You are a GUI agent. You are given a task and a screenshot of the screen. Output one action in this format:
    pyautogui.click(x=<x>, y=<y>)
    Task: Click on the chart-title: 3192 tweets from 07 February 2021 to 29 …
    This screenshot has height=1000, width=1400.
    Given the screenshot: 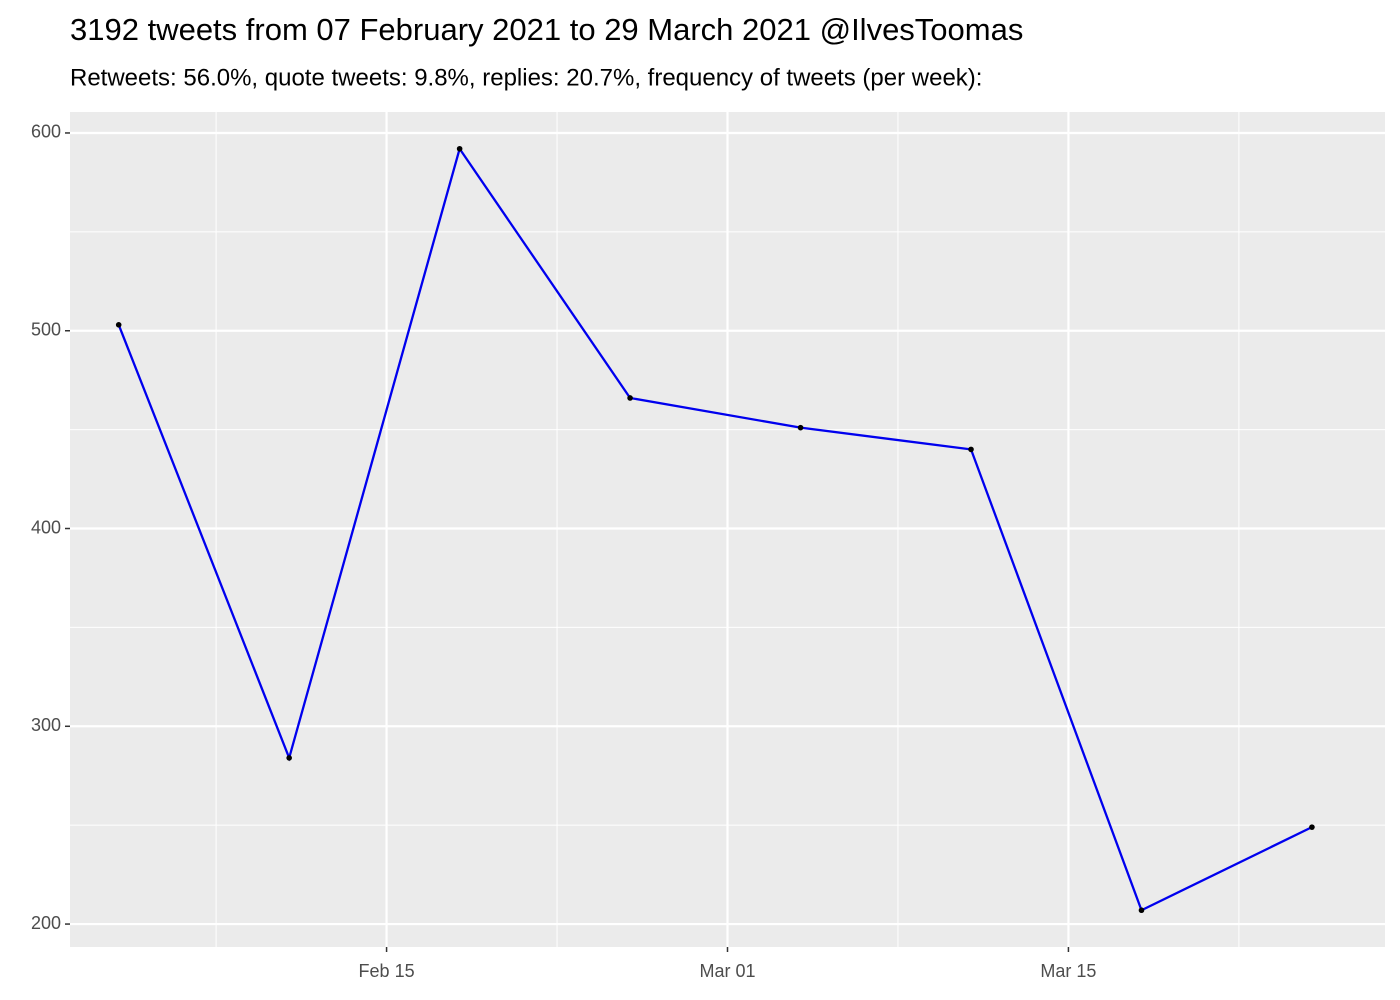 What is the action you would take?
    pyautogui.click(x=546, y=29)
    